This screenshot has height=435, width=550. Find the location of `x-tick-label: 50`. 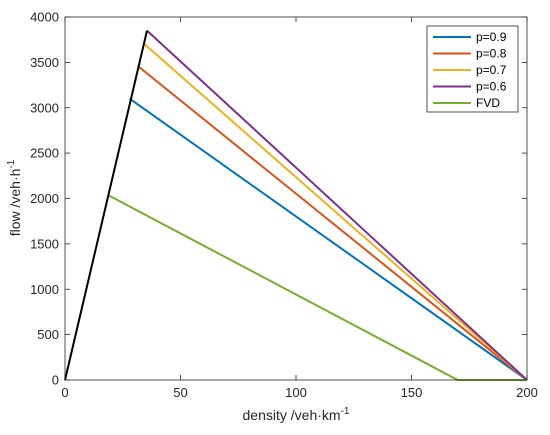

x-tick-label: 50 is located at coordinates (180, 392).